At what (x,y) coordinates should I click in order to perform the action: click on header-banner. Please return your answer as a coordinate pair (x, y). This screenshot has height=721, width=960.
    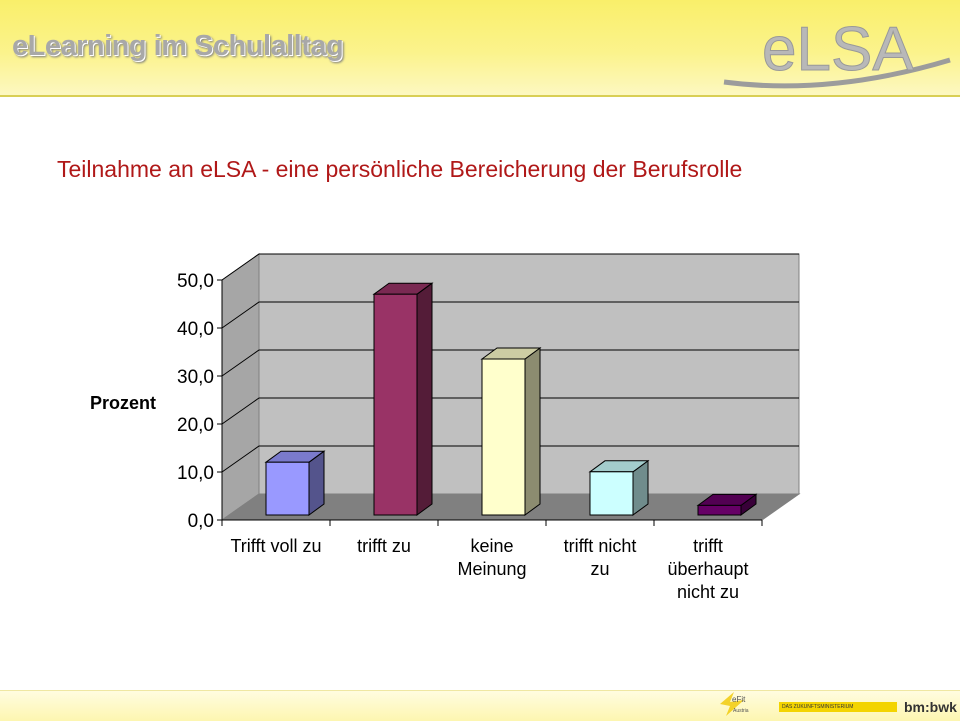
    Looking at the image, I should click on (480, 48).